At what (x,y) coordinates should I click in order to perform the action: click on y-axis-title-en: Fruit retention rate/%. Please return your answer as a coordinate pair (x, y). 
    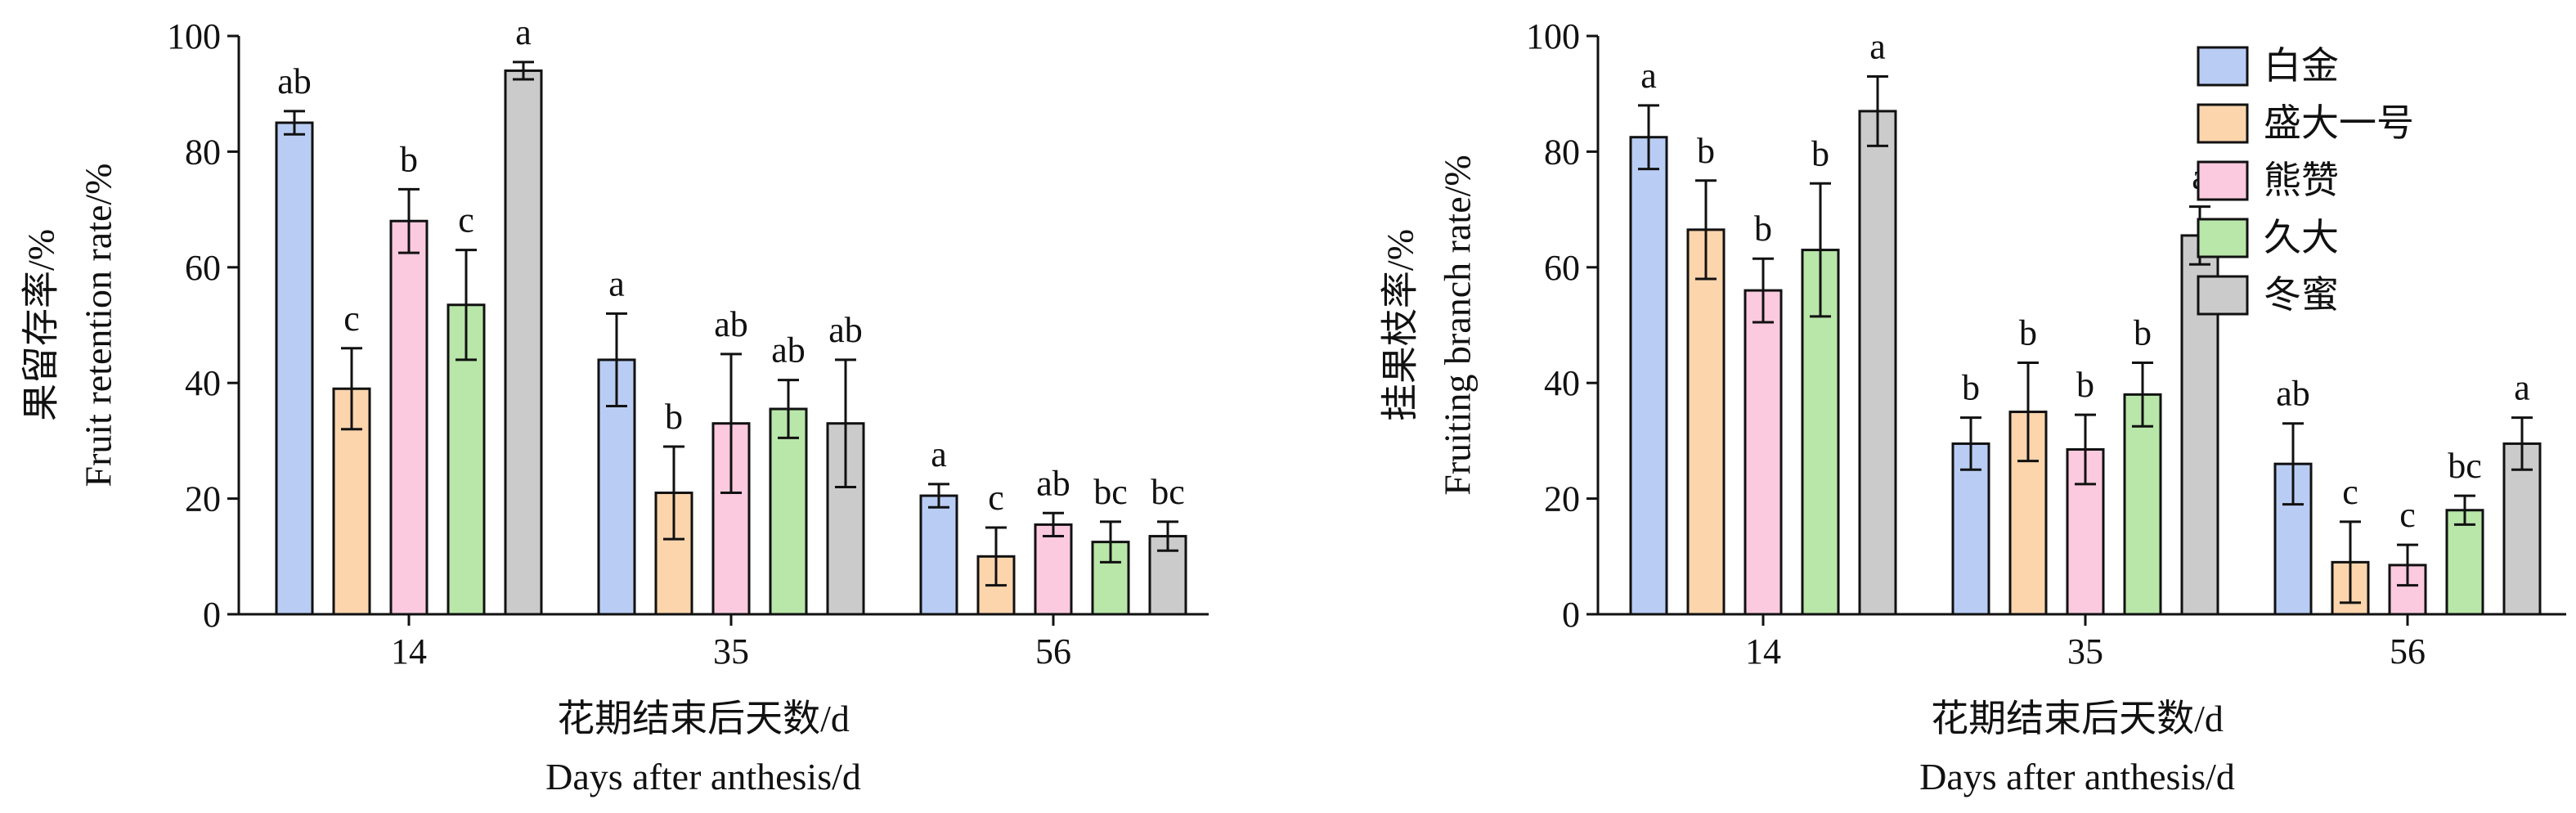
    Looking at the image, I should click on (98, 325).